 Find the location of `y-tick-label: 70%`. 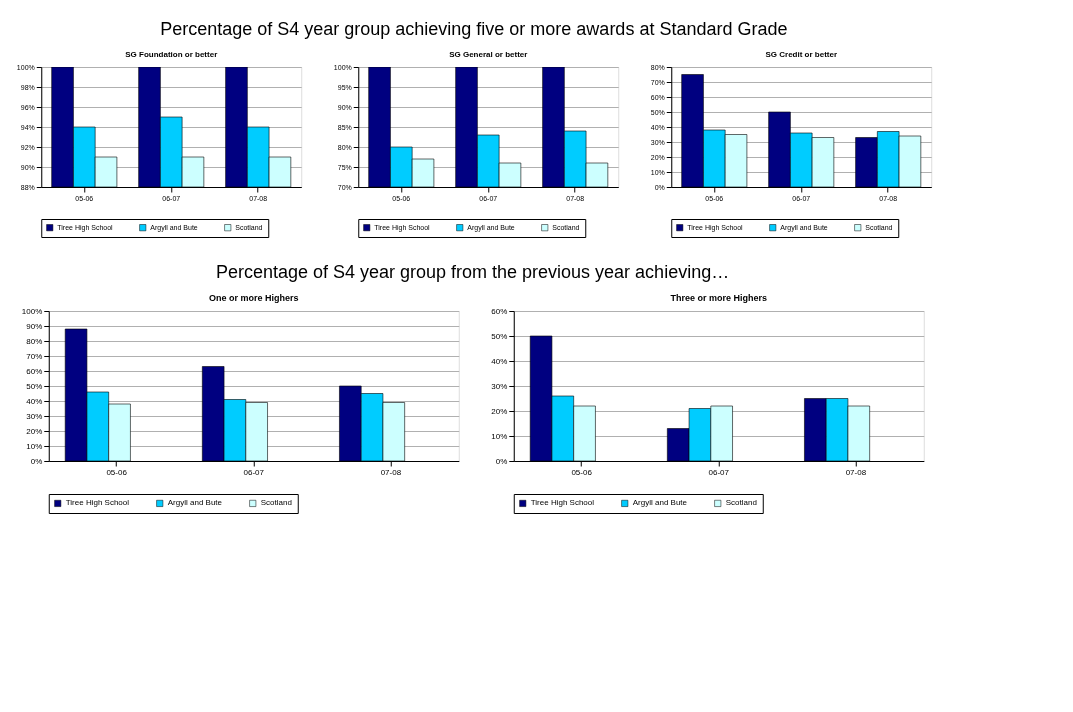

y-tick-label: 70% is located at coordinates (34, 356).